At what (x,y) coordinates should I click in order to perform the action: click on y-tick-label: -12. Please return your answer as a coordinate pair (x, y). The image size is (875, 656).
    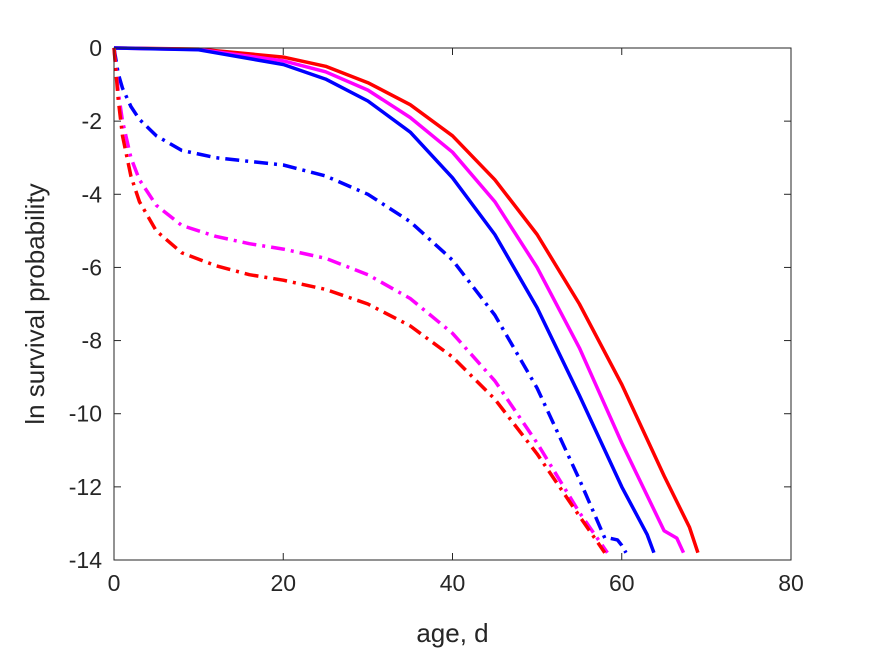
    Looking at the image, I should click on (85, 487).